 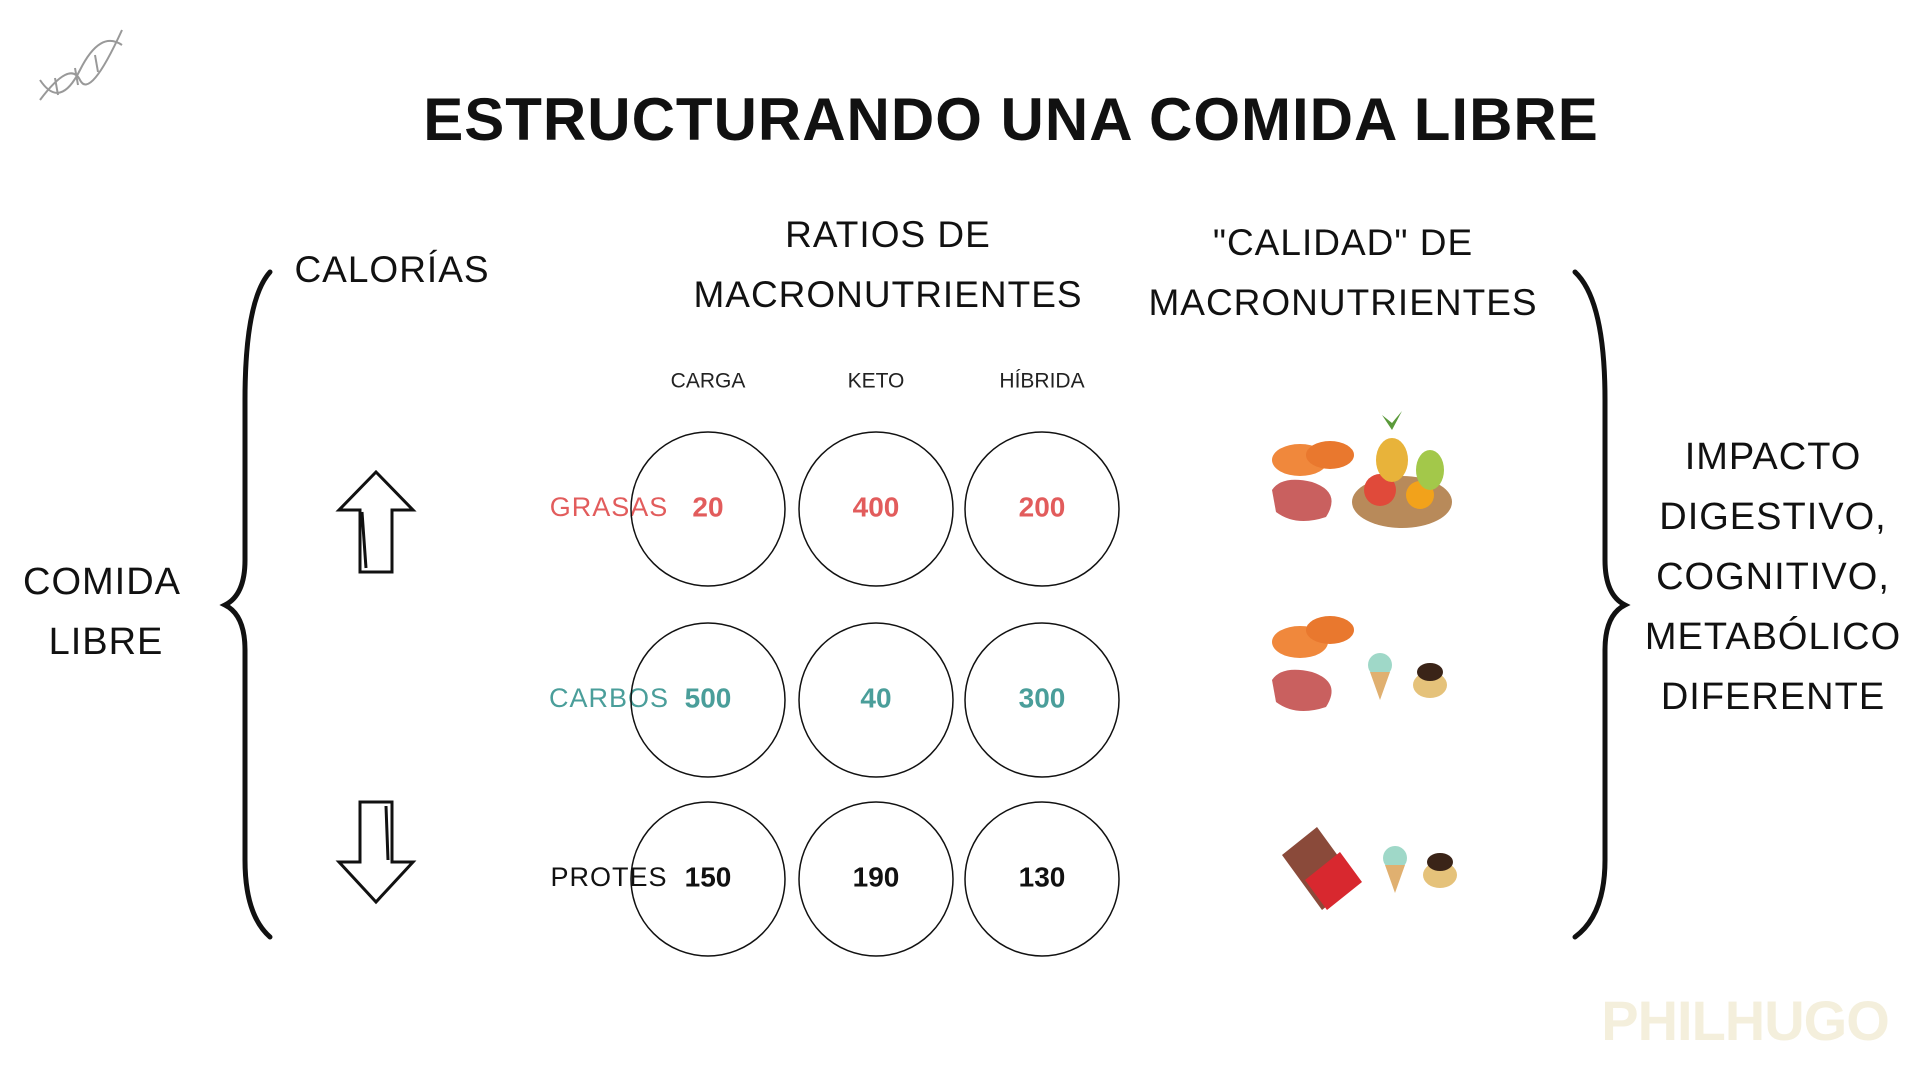 I want to click on dna-icon, so click(x=81, y=65).